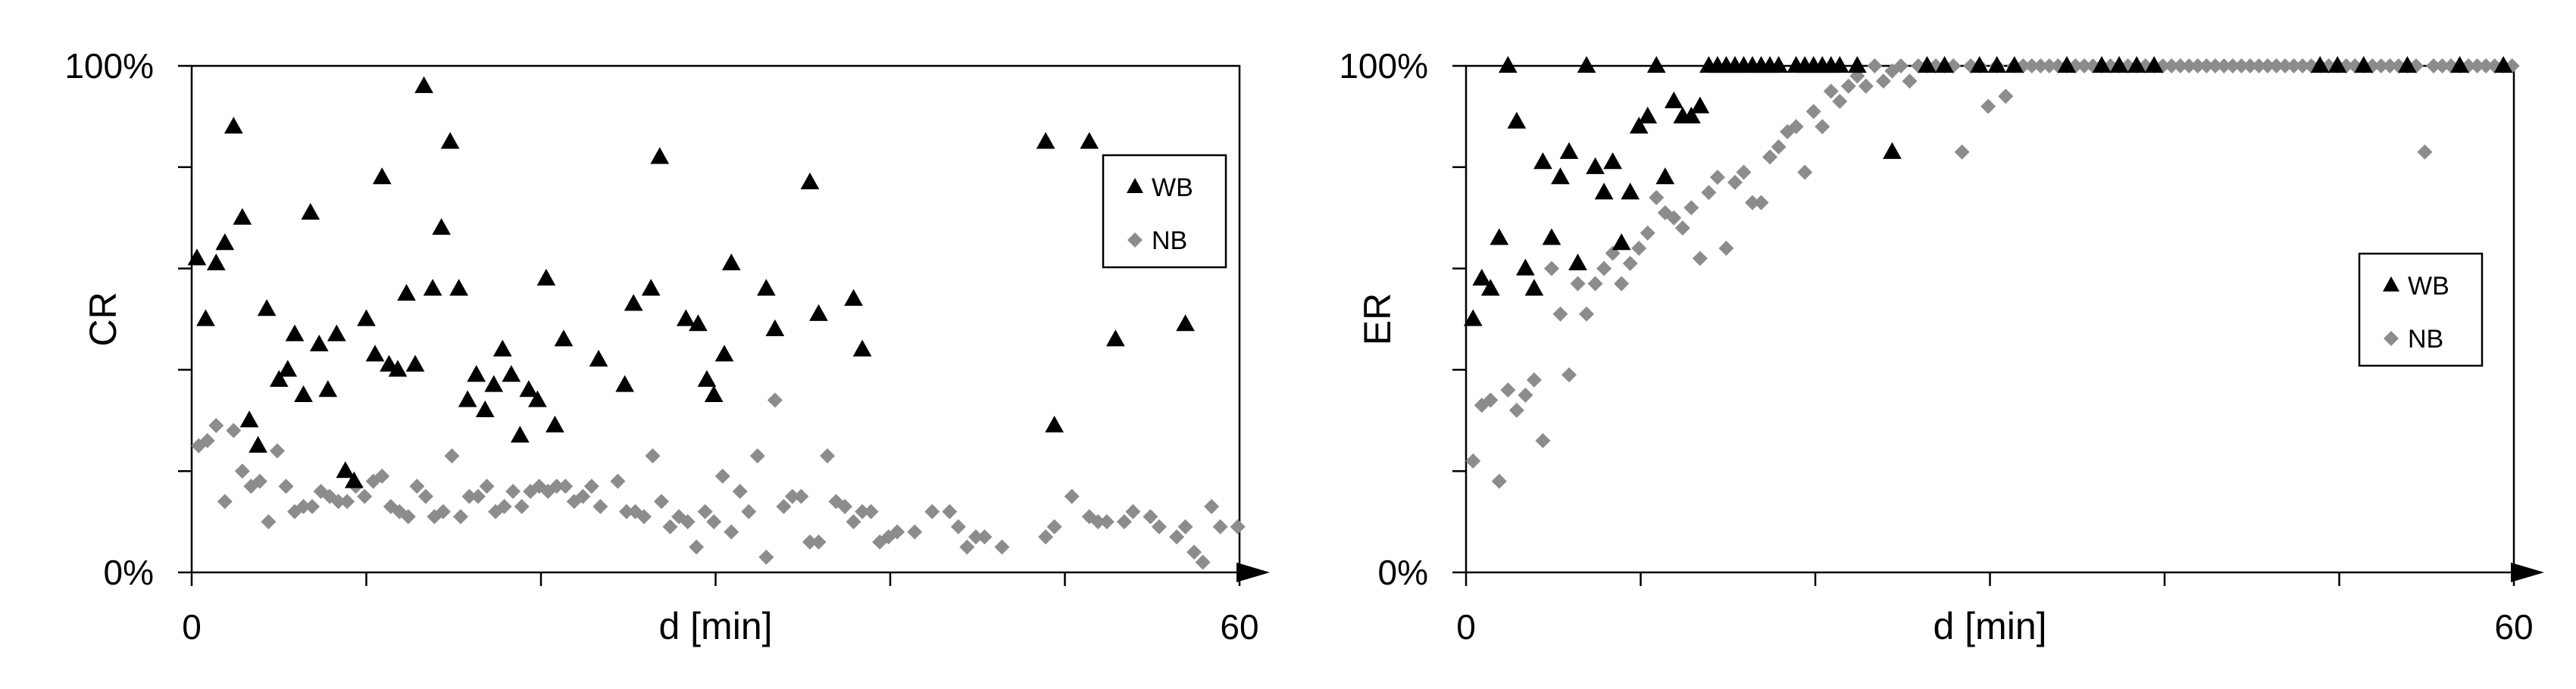  Describe the element at coordinates (1135, 240) in the screenshot. I see `legend-marker-nb` at that location.